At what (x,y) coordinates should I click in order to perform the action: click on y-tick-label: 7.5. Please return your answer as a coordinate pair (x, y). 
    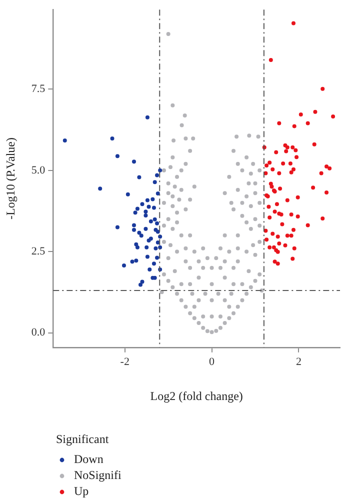
    Looking at the image, I should click on (38, 89).